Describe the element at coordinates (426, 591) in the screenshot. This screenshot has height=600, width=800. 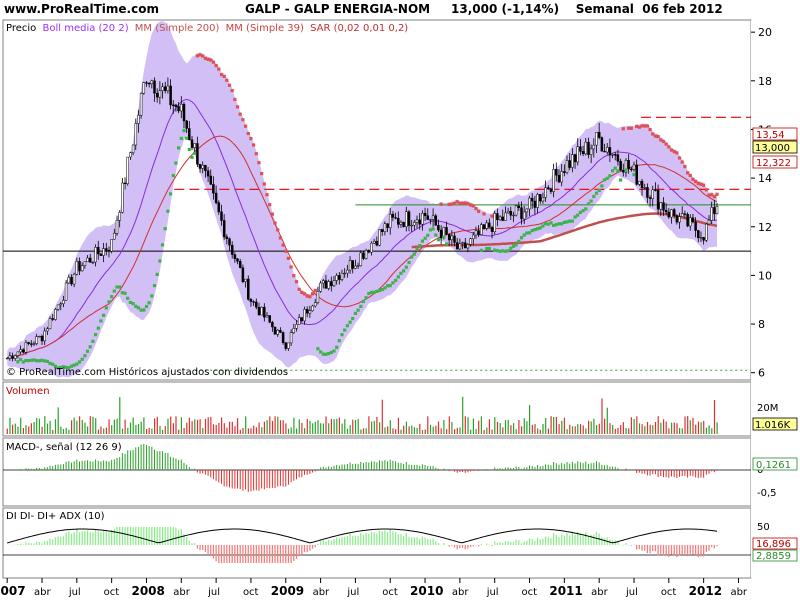
I see `x-tick-label: 2010` at that location.